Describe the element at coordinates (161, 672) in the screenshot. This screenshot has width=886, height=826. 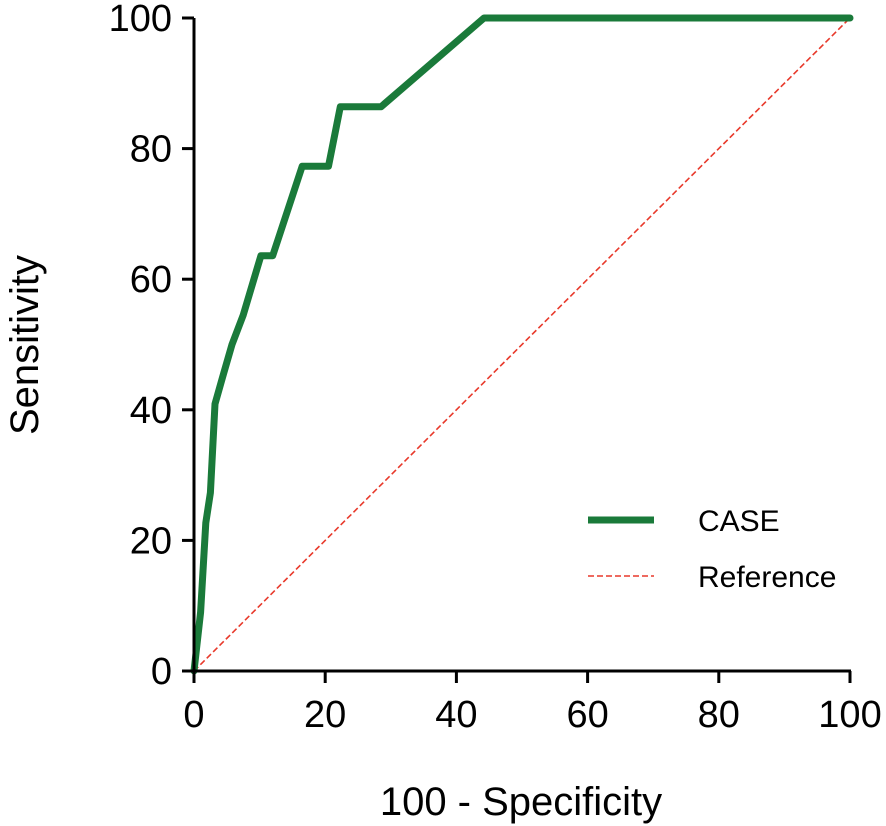
I see `y-tick-label-0: 0` at that location.